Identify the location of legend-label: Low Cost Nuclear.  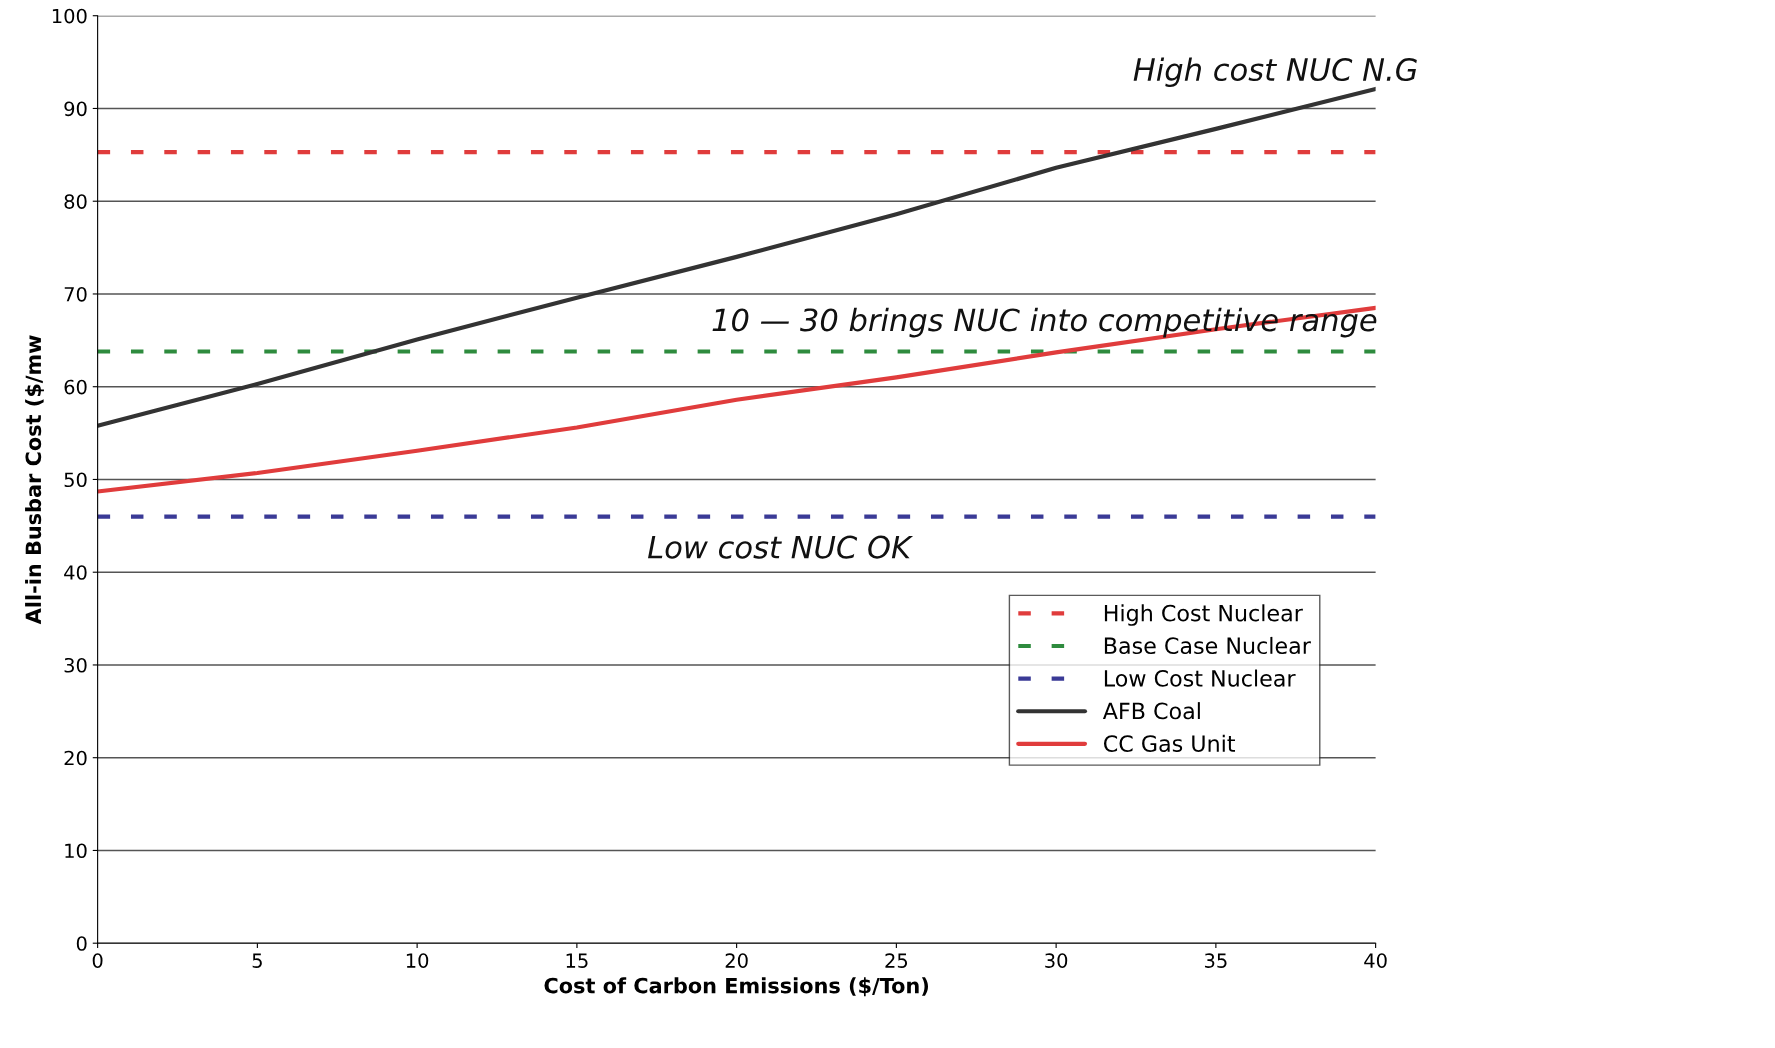
(1200, 678).